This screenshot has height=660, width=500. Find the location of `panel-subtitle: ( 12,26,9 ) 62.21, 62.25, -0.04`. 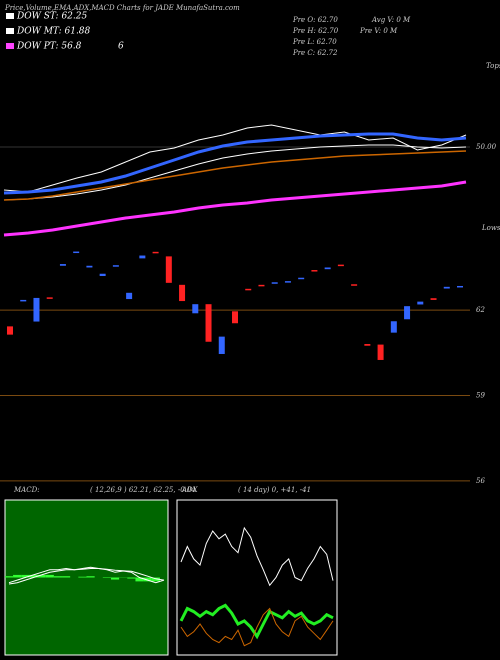

panel-subtitle: ( 12,26,9 ) 62.21, 62.25, -0.04 is located at coordinates (143, 490).